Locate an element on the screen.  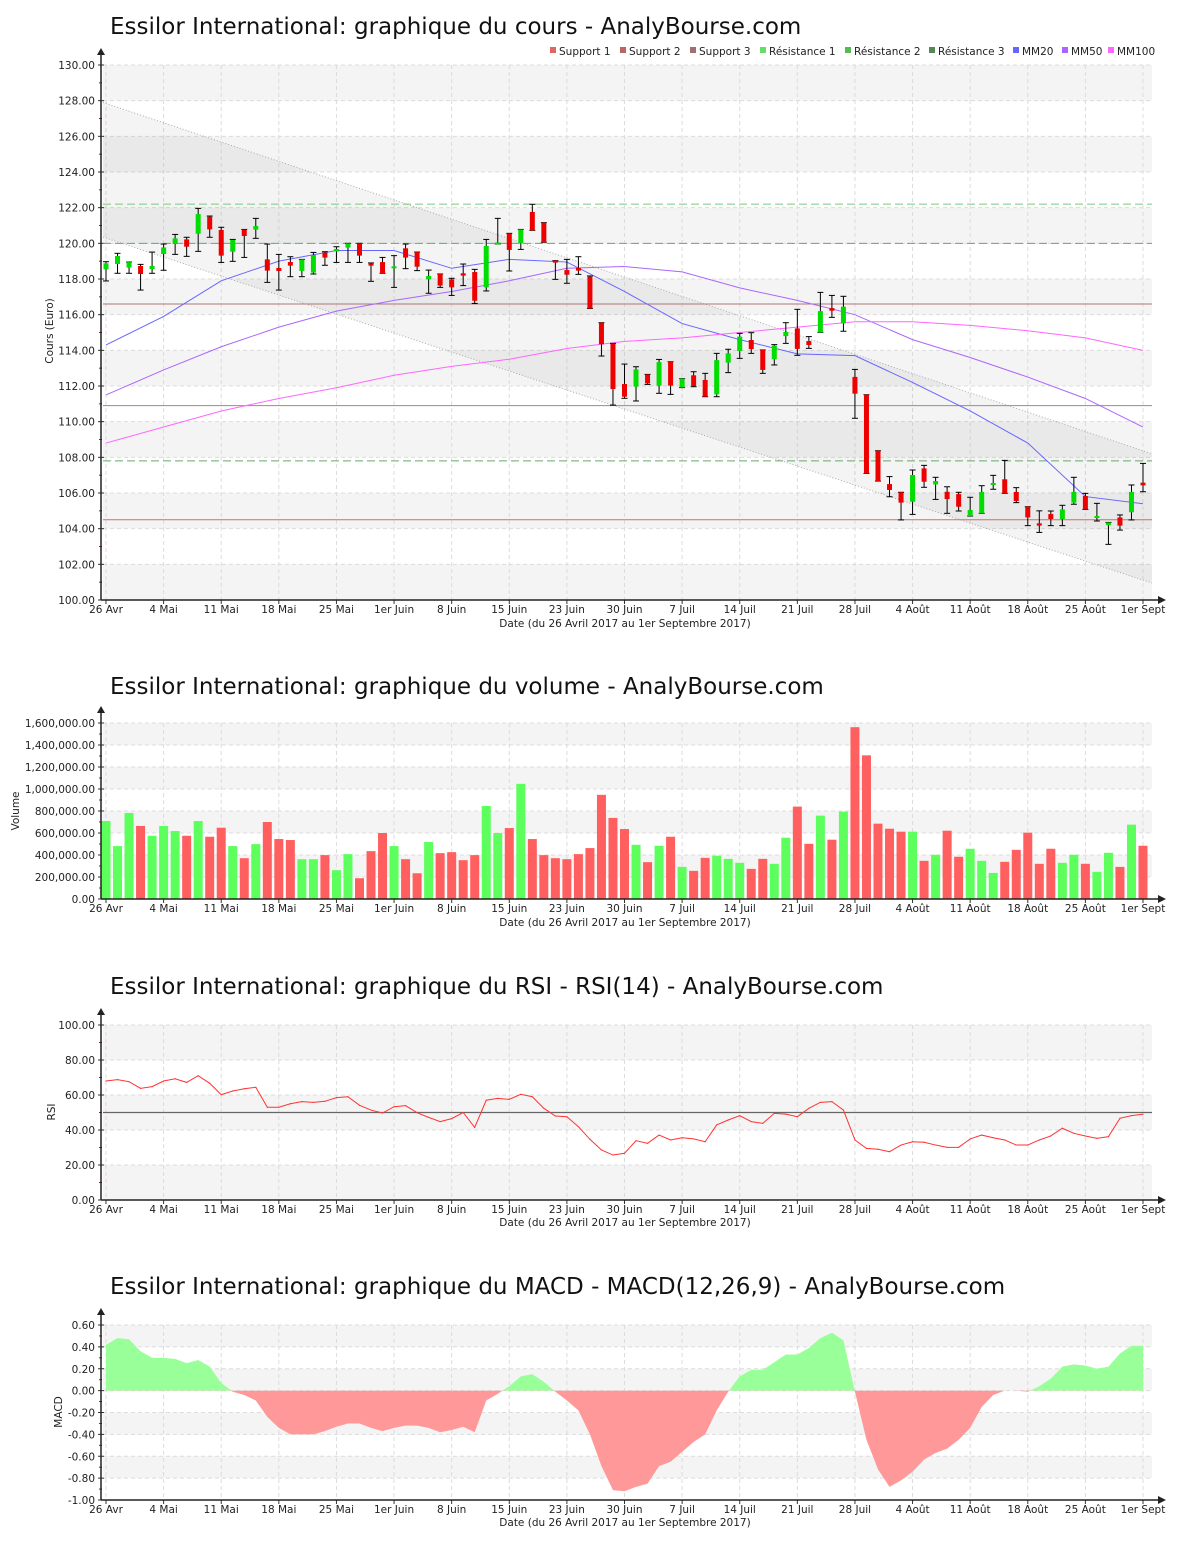
y-tick-label: 130.00 is located at coordinates (76, 66).